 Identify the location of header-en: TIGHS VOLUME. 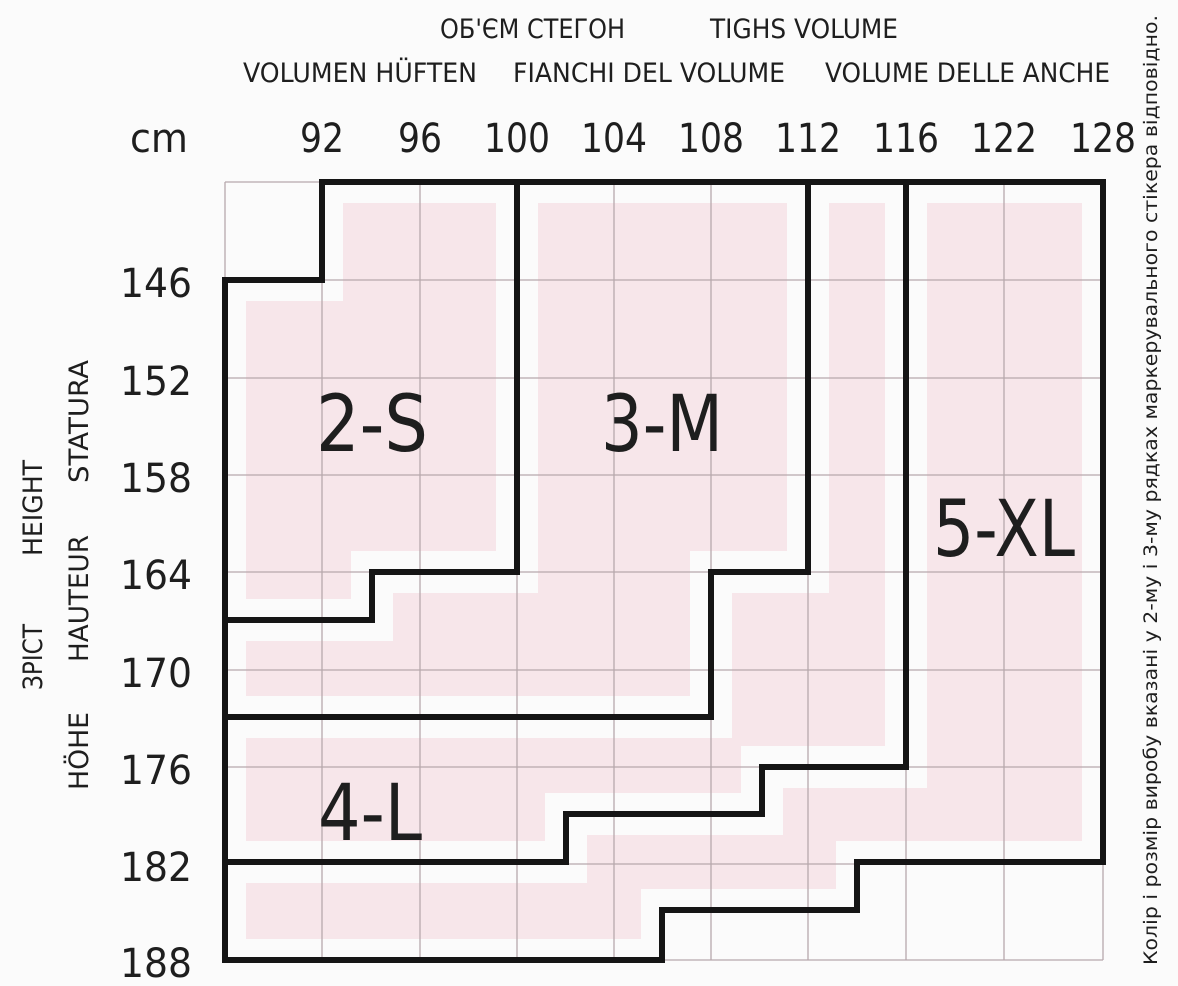
(803, 29).